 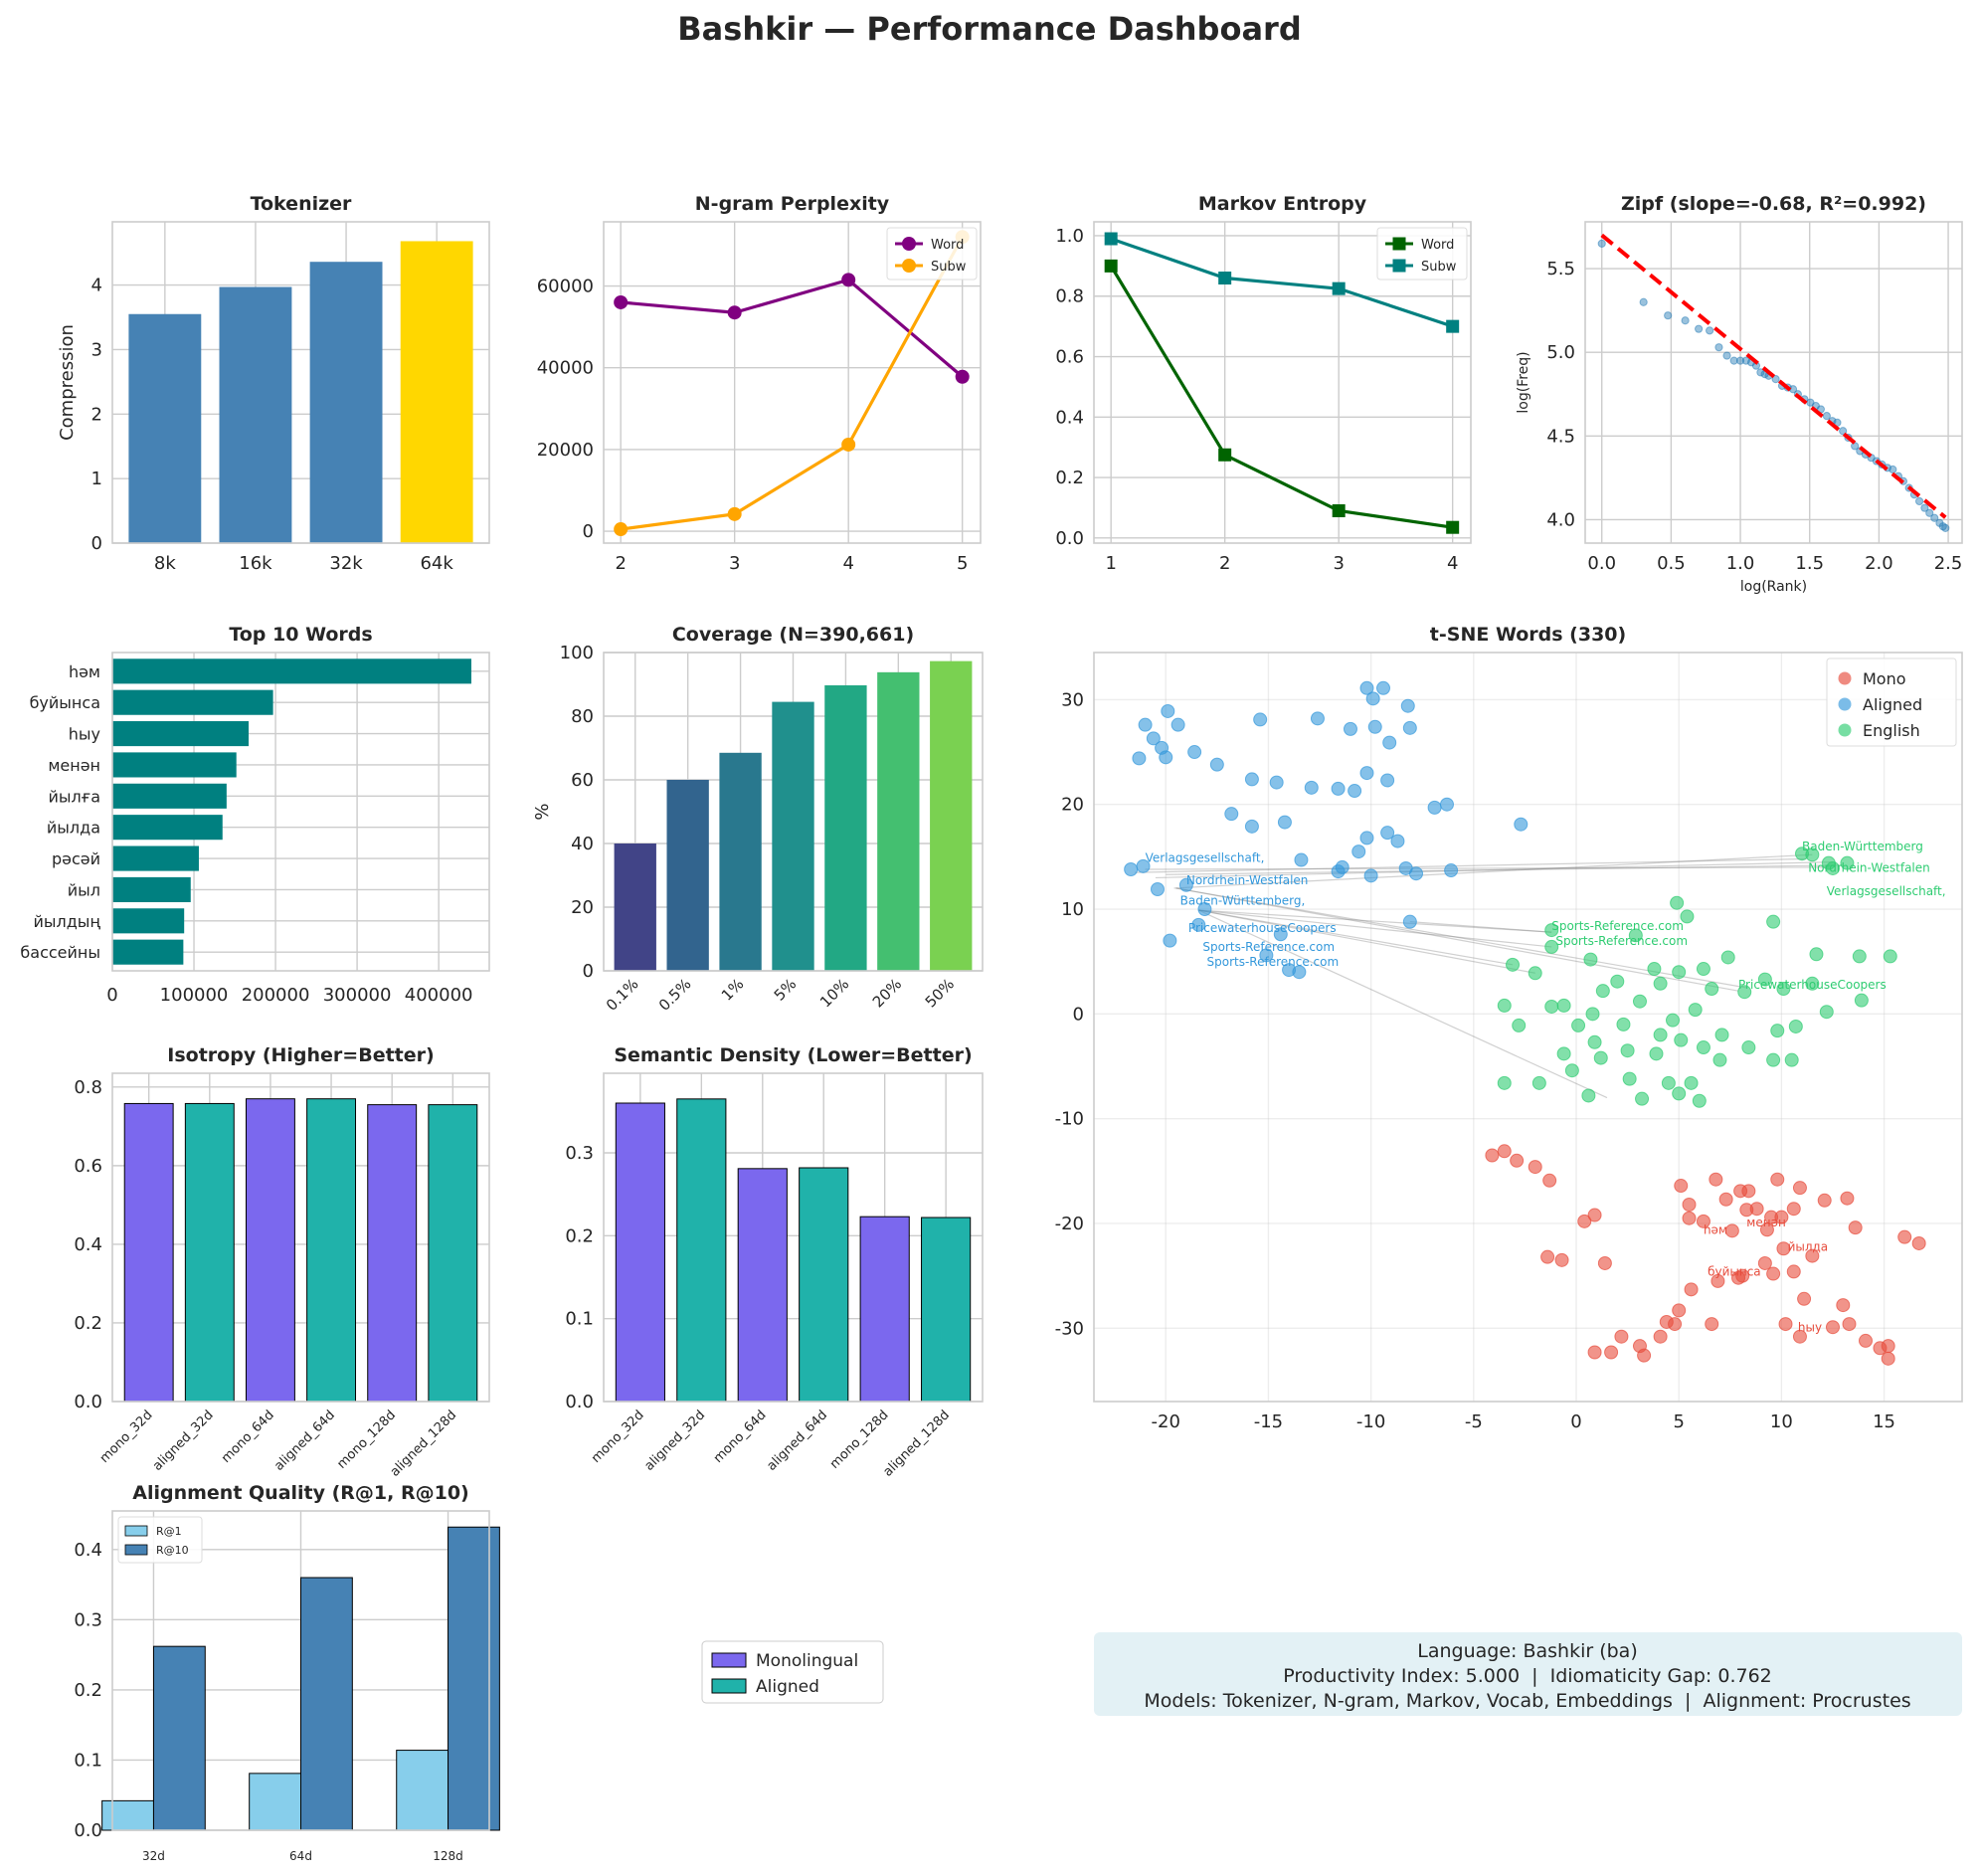 I want to click on x-tick-label: 0.5, so click(x=1671, y=563).